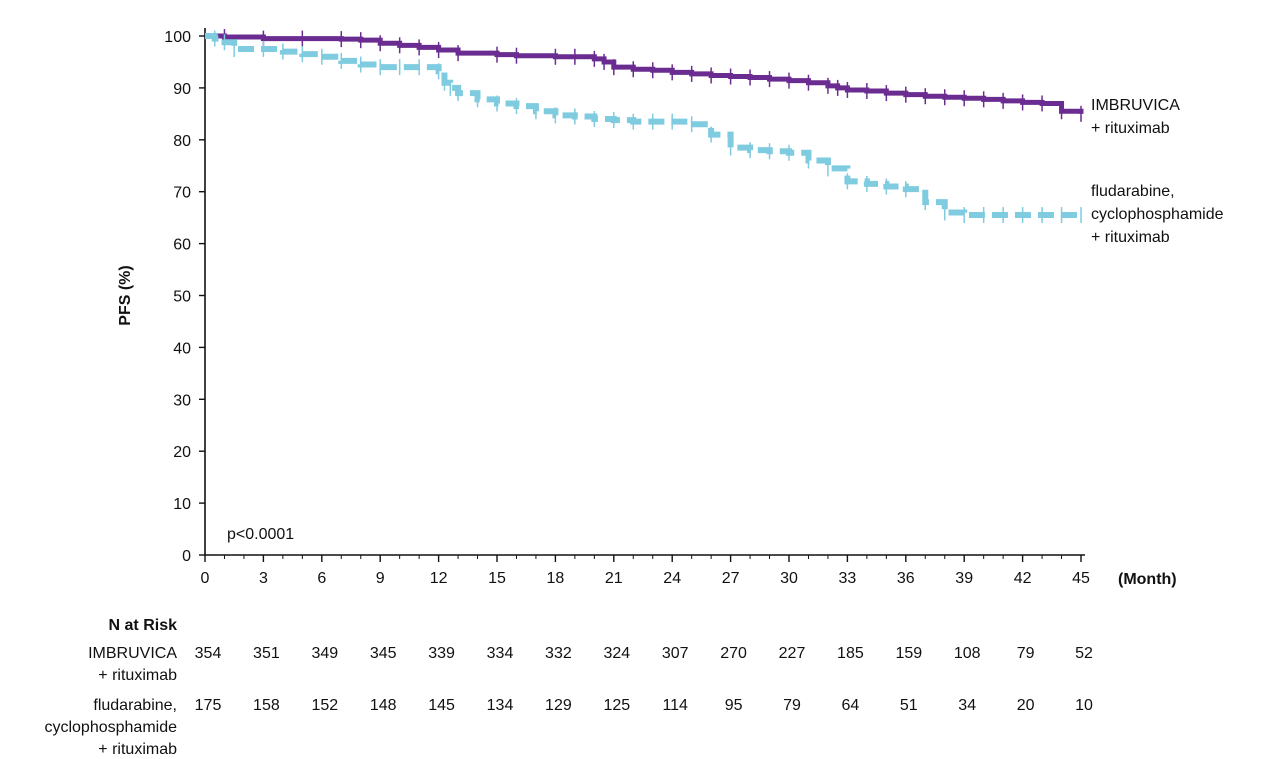 The width and height of the screenshot is (1270, 759). Describe the element at coordinates (143, 625) in the screenshot. I see `at-risk-heading: N at Risk` at that location.